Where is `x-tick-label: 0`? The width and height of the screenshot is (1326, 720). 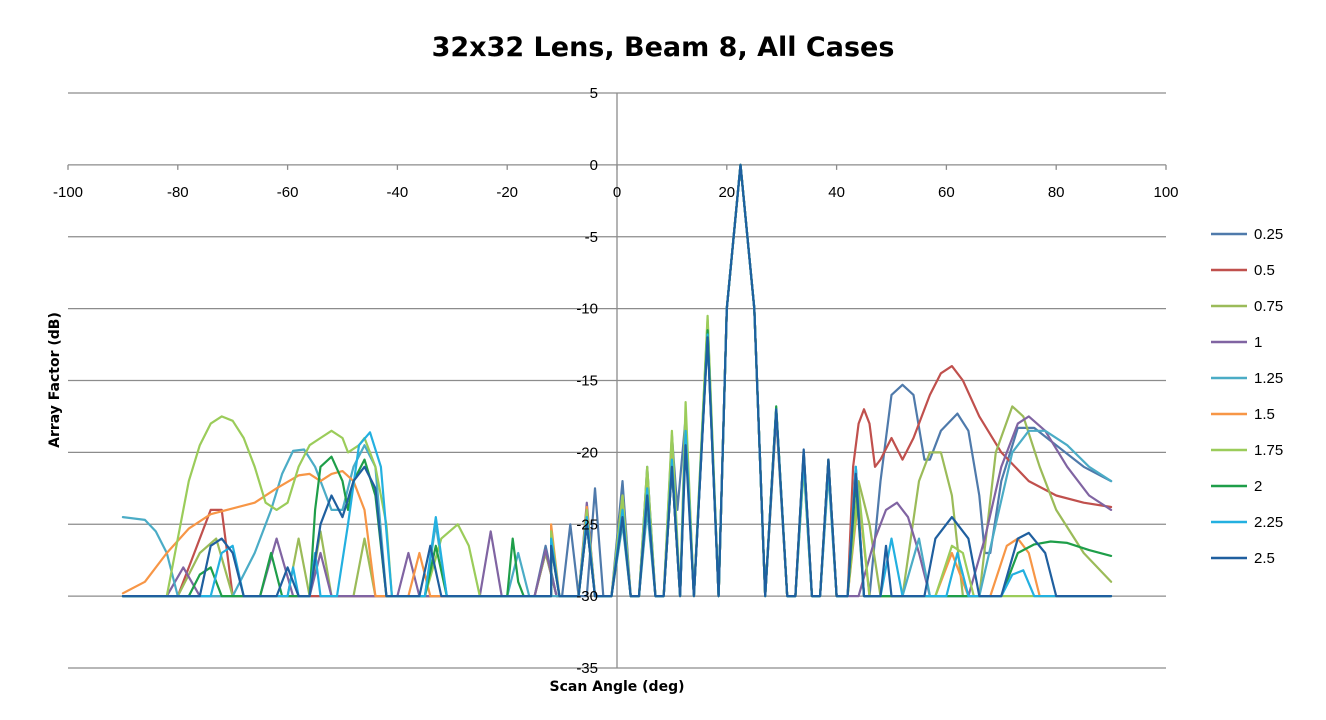
x-tick-label: 0 is located at coordinates (617, 192).